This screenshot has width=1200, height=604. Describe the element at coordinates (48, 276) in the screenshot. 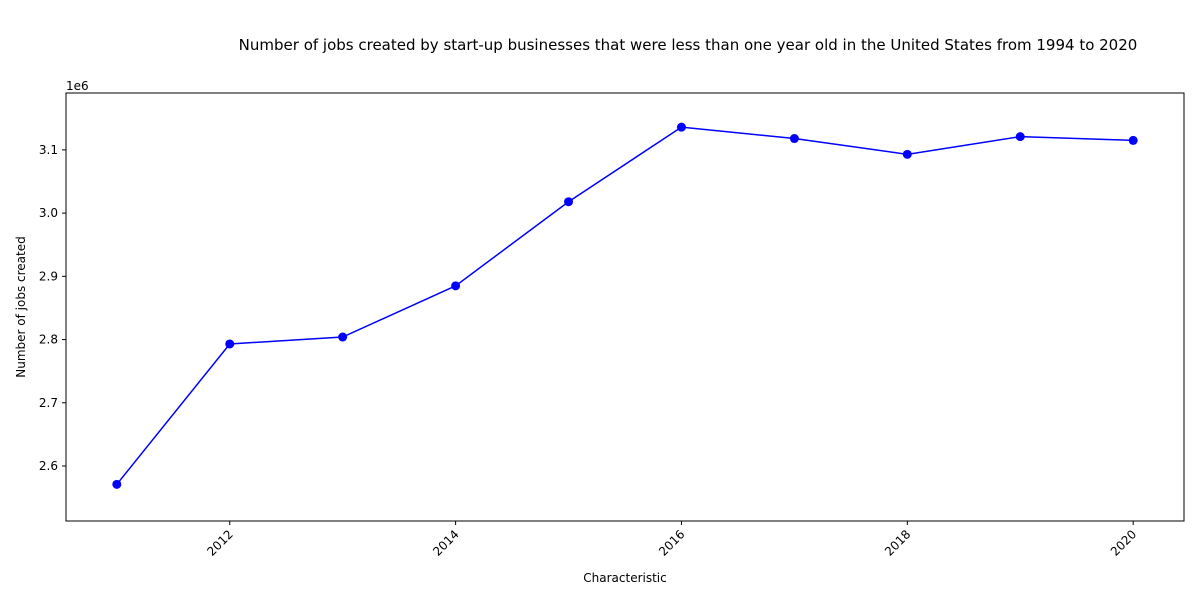

I see `y-tick-label: 2.9` at that location.